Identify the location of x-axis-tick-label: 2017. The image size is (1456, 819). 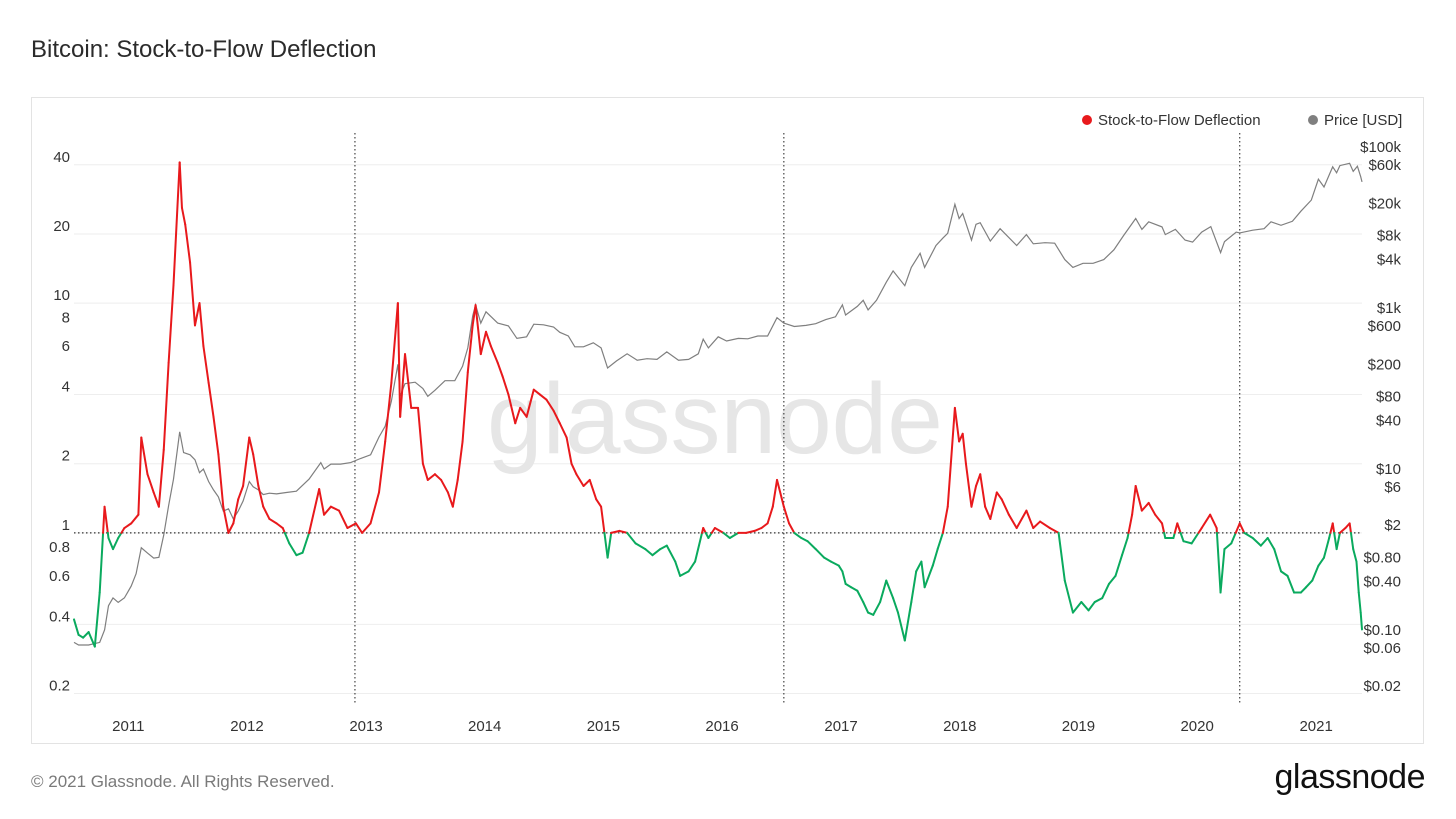
(840, 726).